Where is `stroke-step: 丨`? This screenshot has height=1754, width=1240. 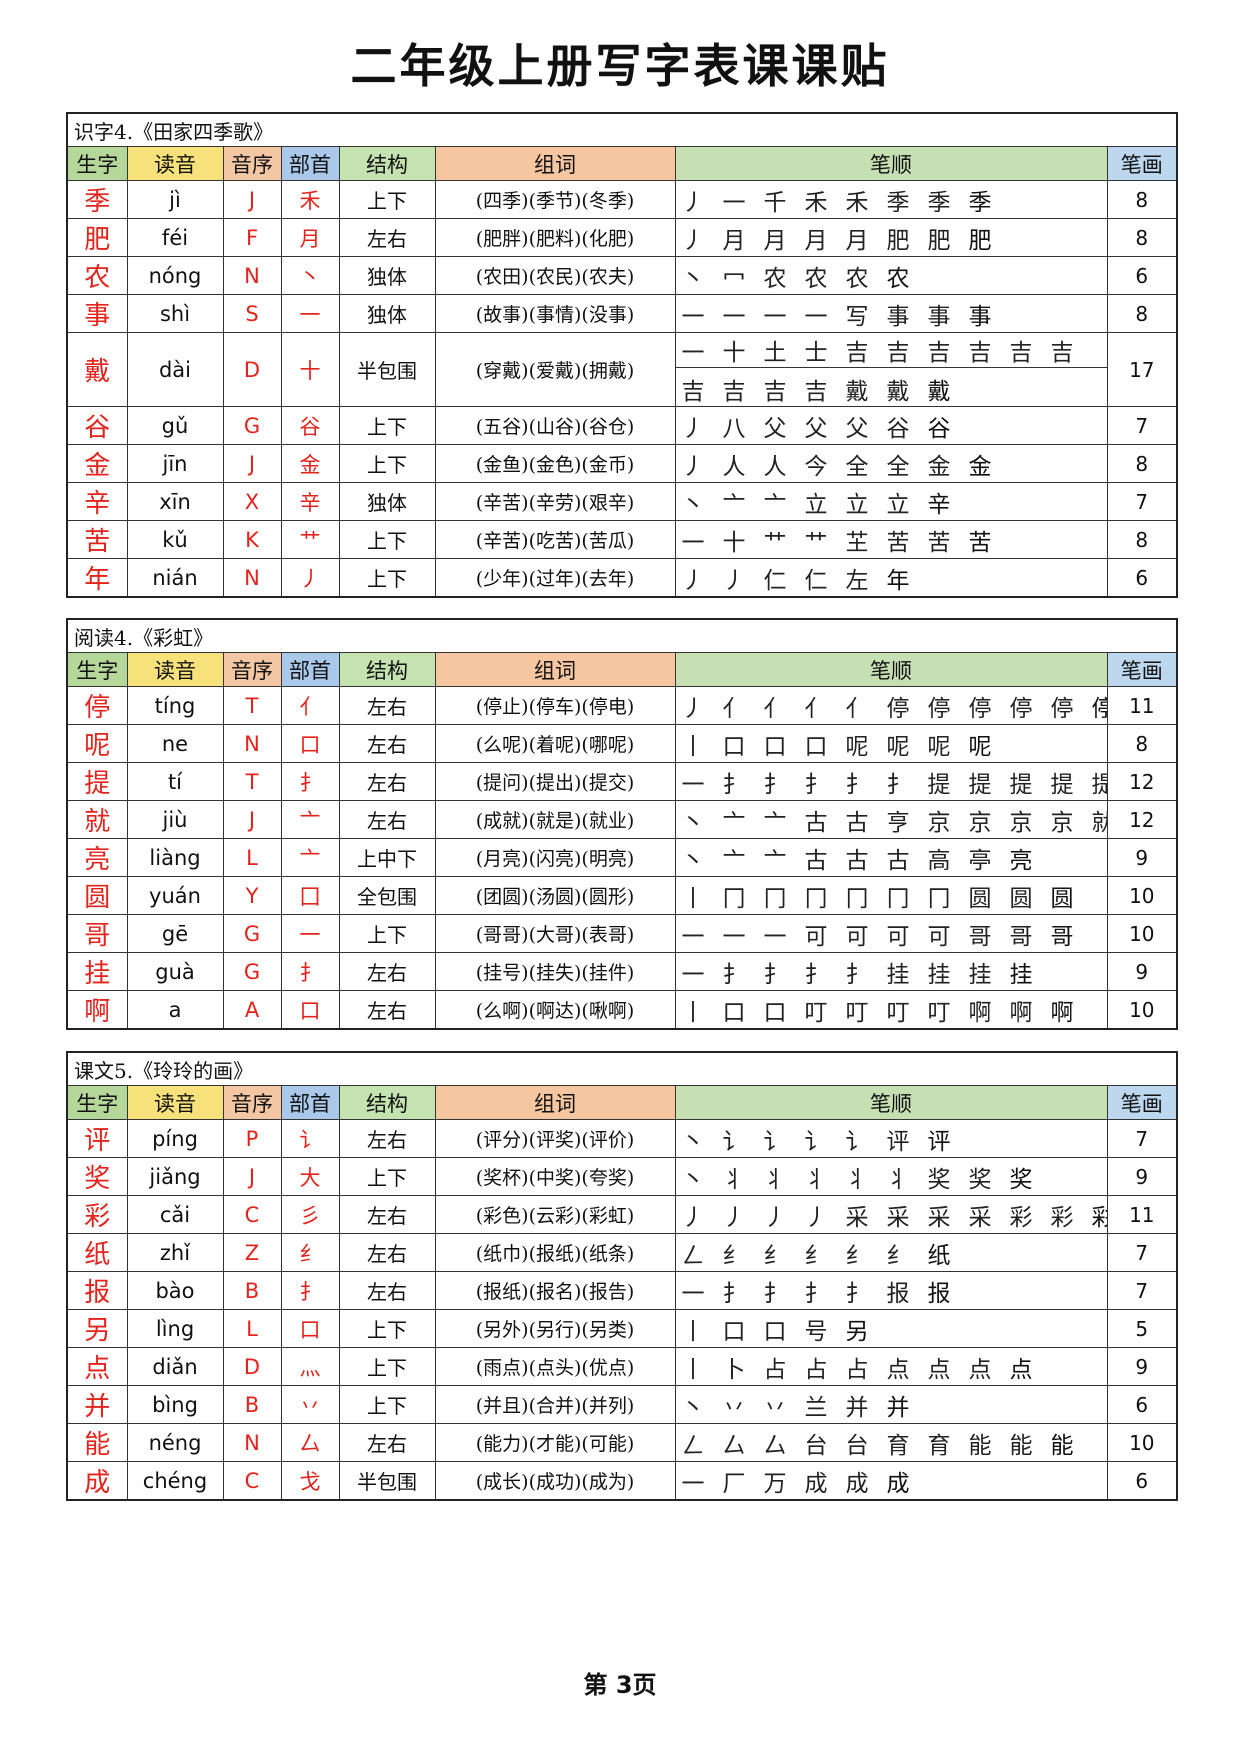
stroke-step: 丨 is located at coordinates (693, 746).